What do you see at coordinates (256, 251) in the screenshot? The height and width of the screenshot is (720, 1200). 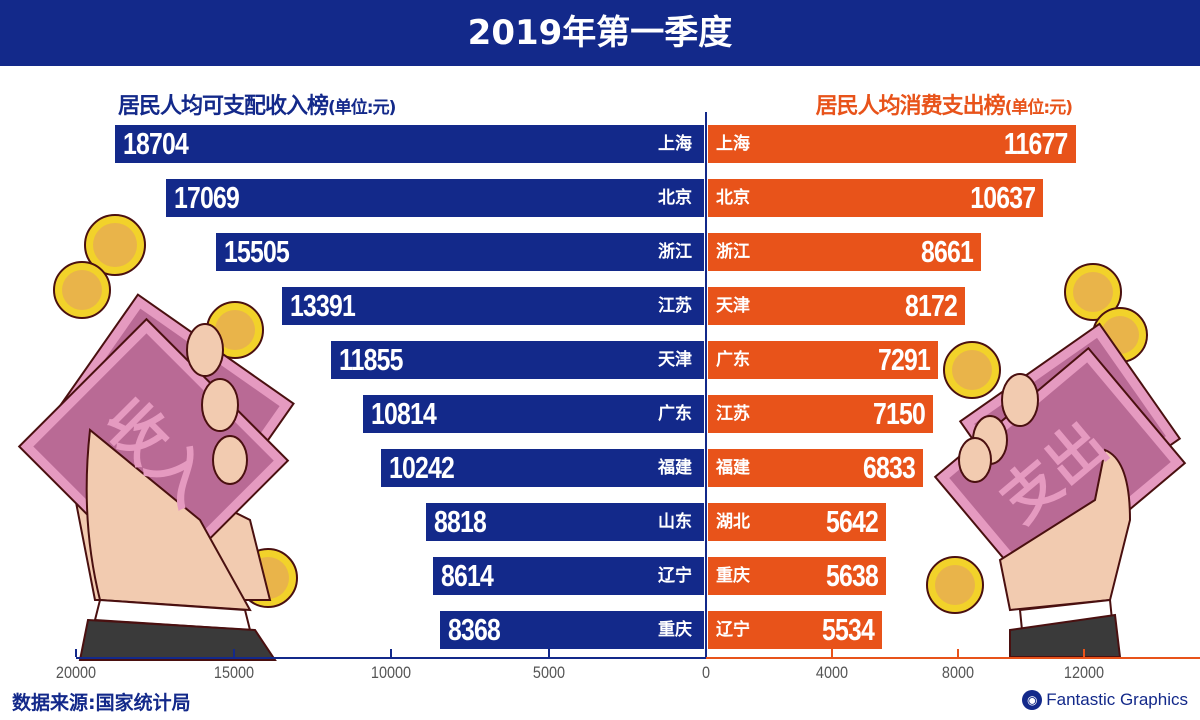 I see `income-value-label: 15505` at bounding box center [256, 251].